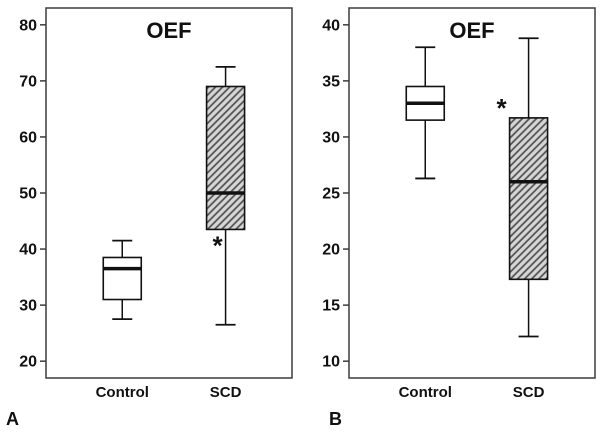 The image size is (606, 440). Describe the element at coordinates (331, 306) in the screenshot. I see `y-tick-label: 15` at that location.